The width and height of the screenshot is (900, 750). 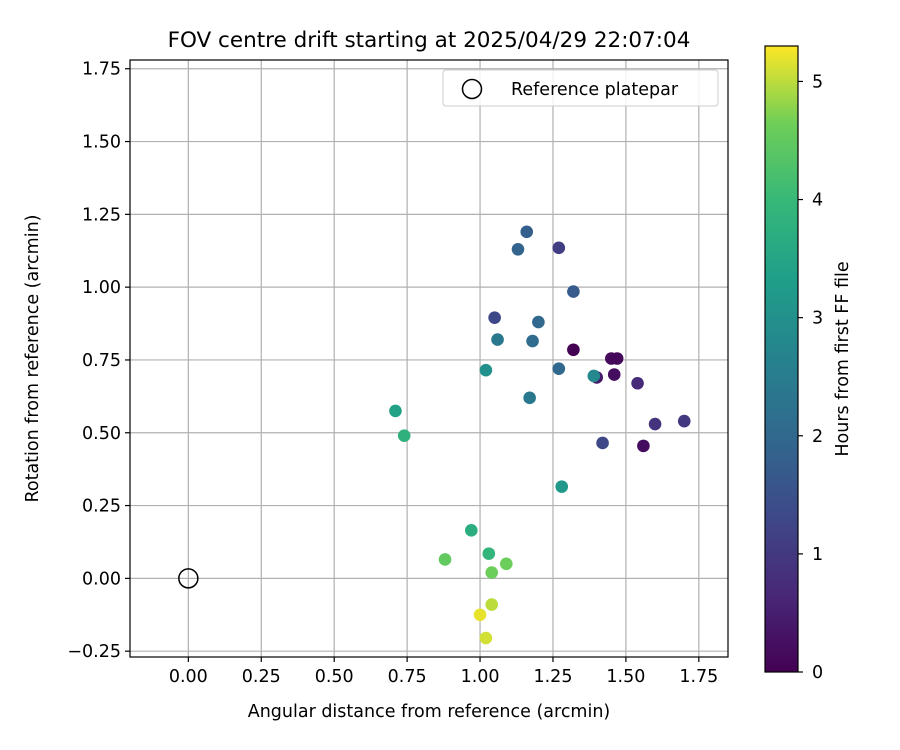 I want to click on colorbar-label: Hours from first FF file, so click(x=843, y=358).